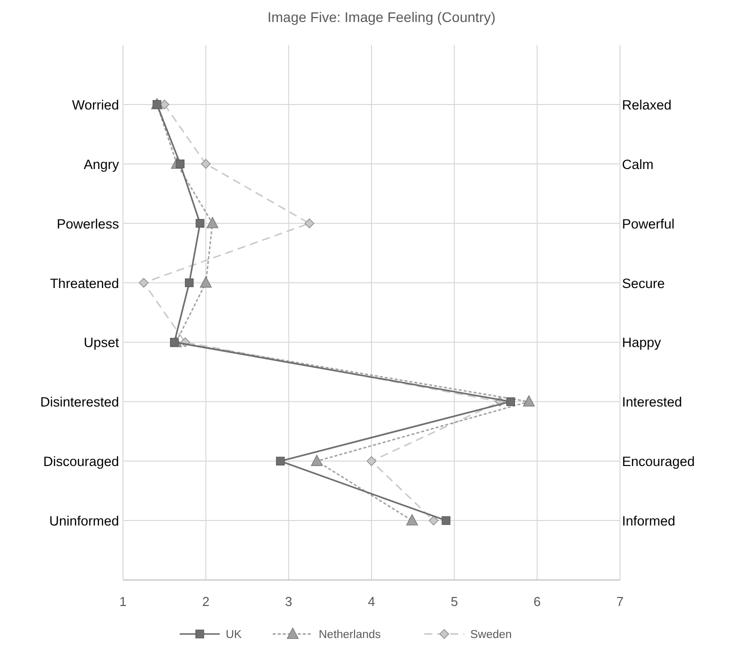 The height and width of the screenshot is (646, 733). What do you see at coordinates (649, 521) in the screenshot?
I see `y2-tick-label: Informed` at bounding box center [649, 521].